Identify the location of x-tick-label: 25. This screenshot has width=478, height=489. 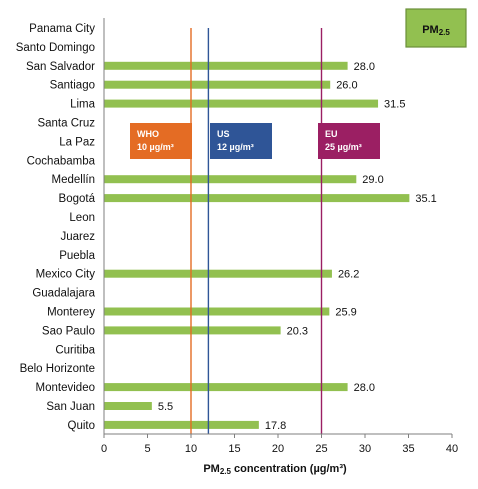
(321, 449).